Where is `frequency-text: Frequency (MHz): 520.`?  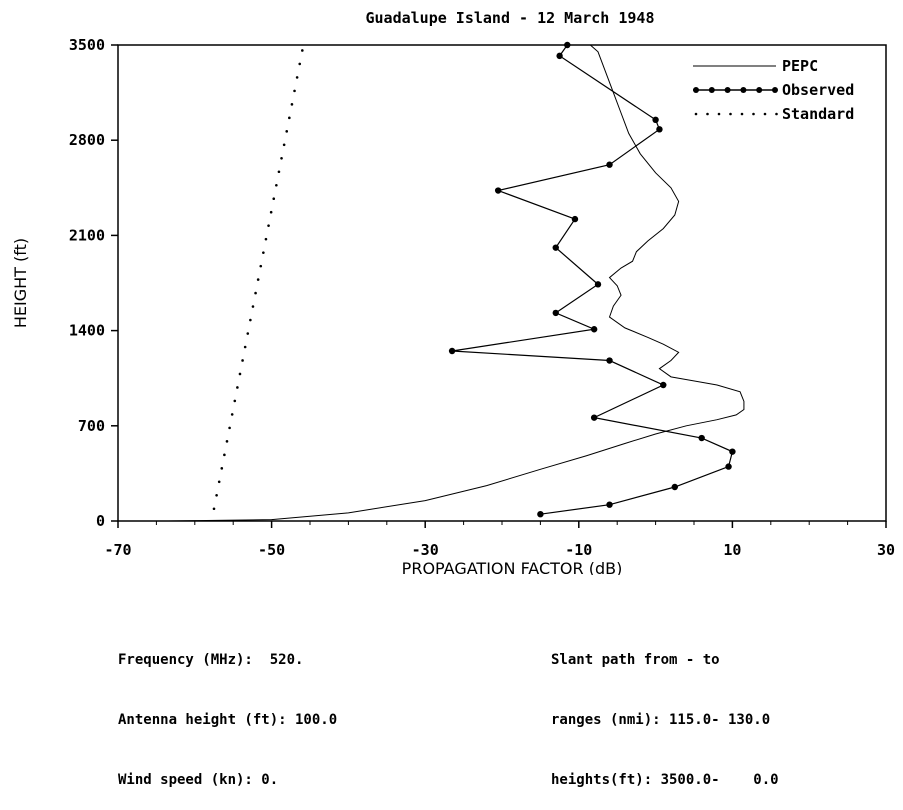 frequency-text: Frequency (MHz): 520. is located at coordinates (211, 660).